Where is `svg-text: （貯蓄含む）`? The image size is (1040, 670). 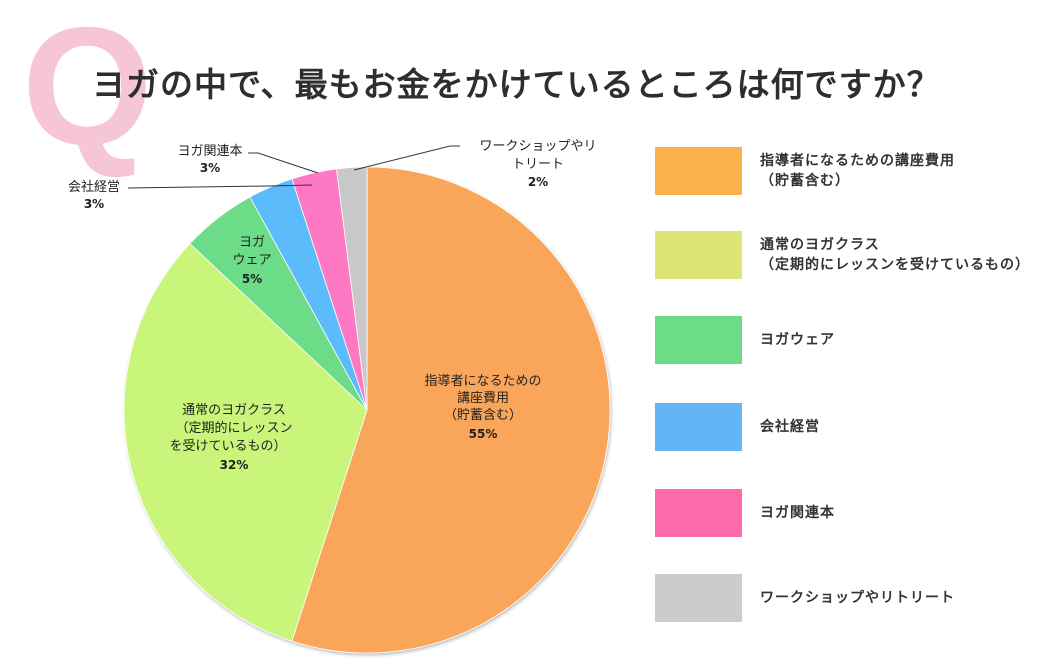
svg-text: （貯蓄含む） is located at coordinates (483, 415).